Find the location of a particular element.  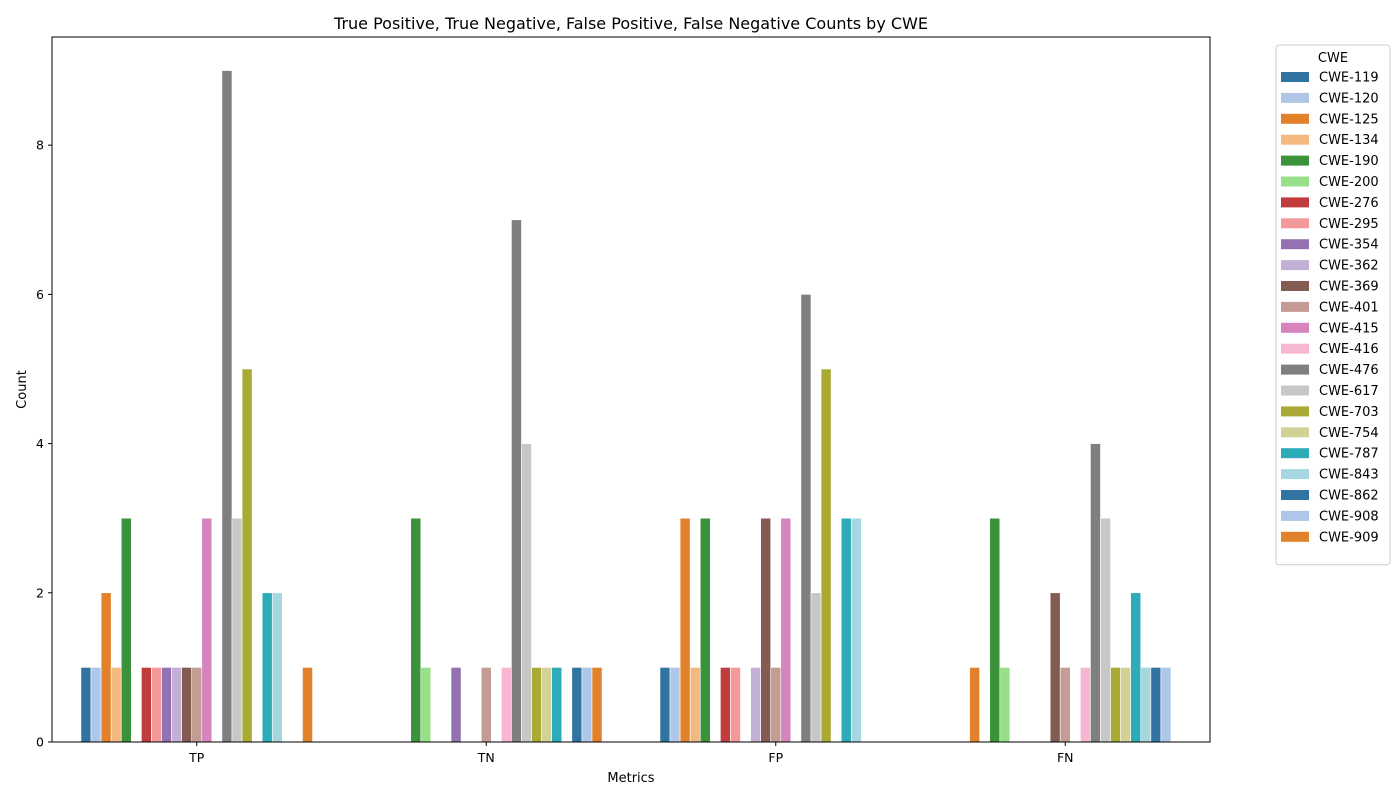

bar-cwe-190-fn is located at coordinates (995, 630).